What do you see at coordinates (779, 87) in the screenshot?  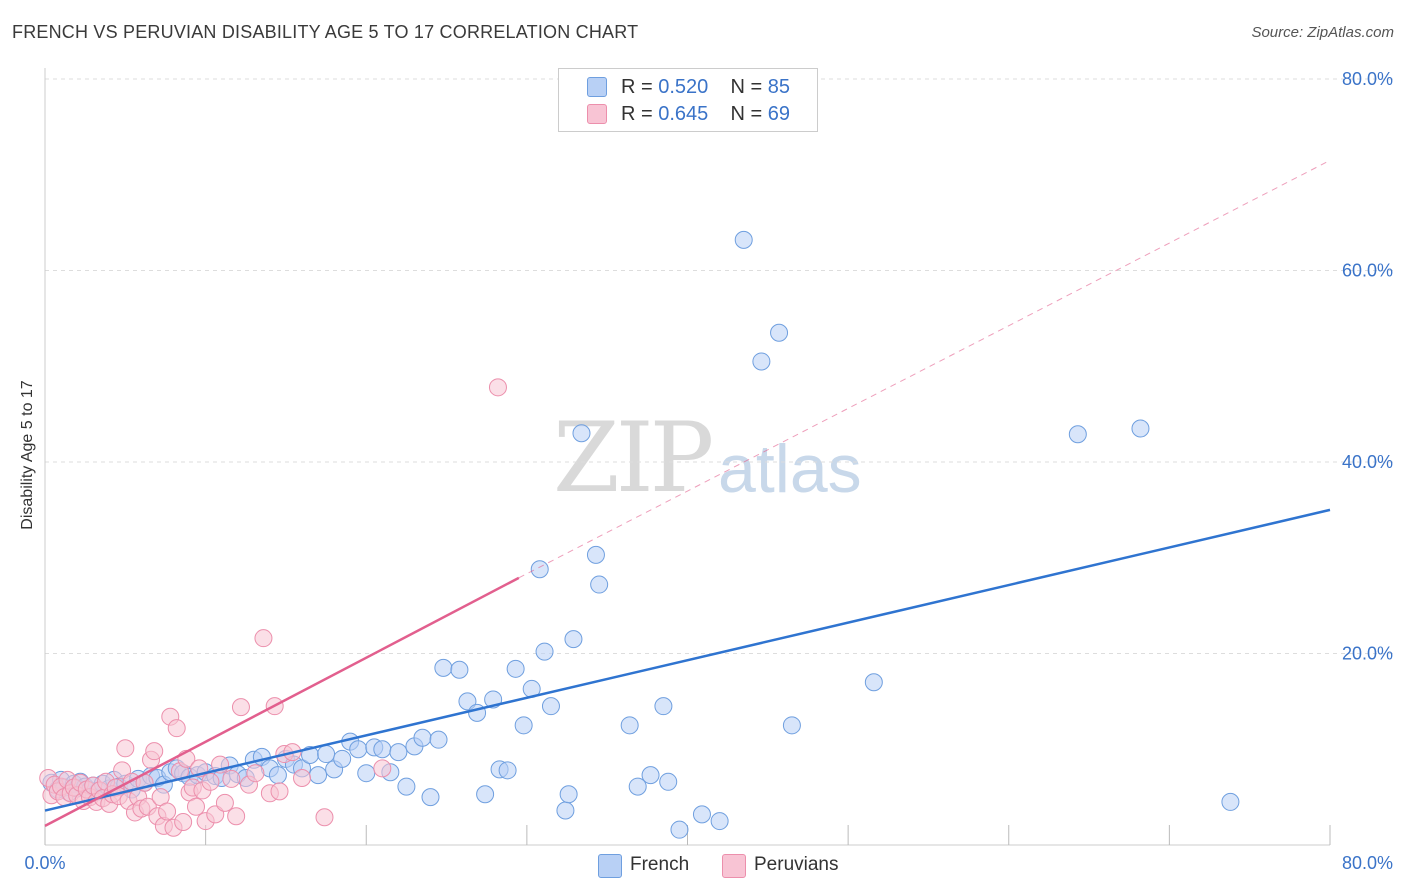 I see `n-value-french: 85` at bounding box center [779, 87].